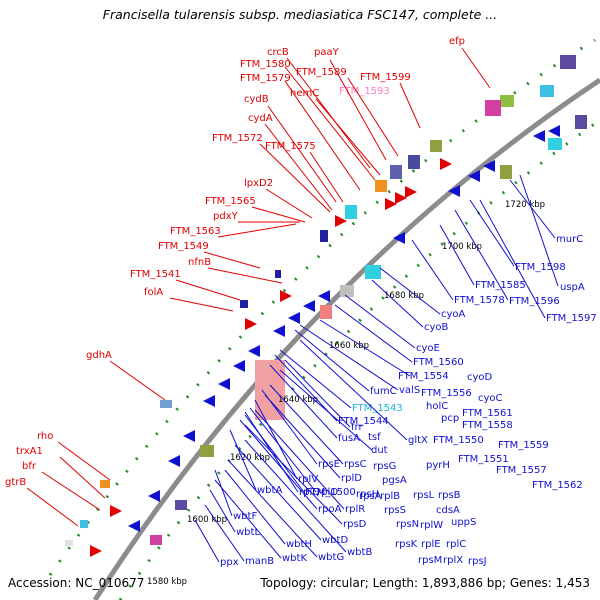 The image size is (600, 600). I want to click on gene-label: rpsE, so click(329, 464).